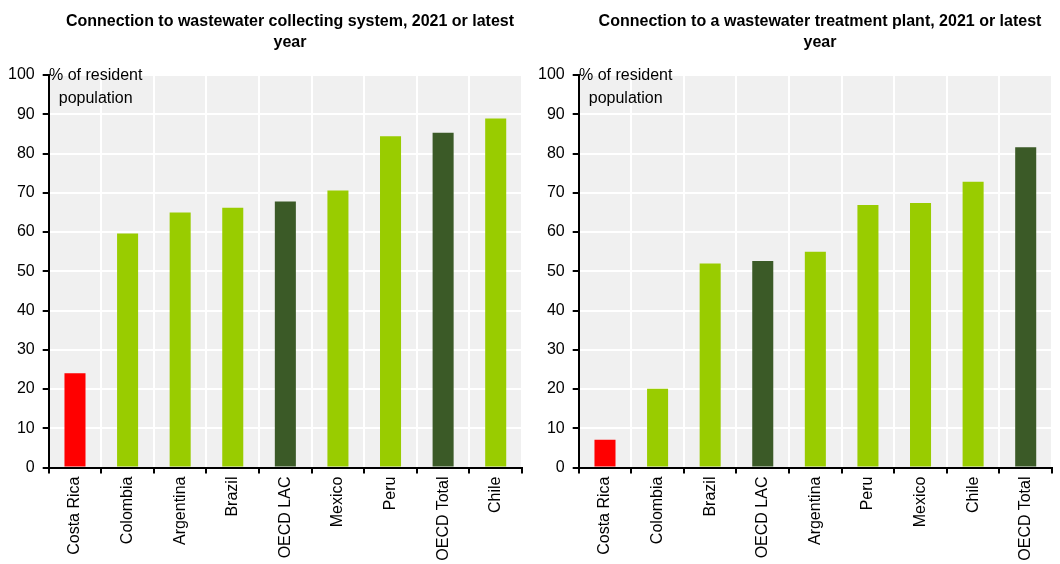  I want to click on chart-title: Connection to a wastewater treatment plant, 2021 or latest year, so click(820, 31).